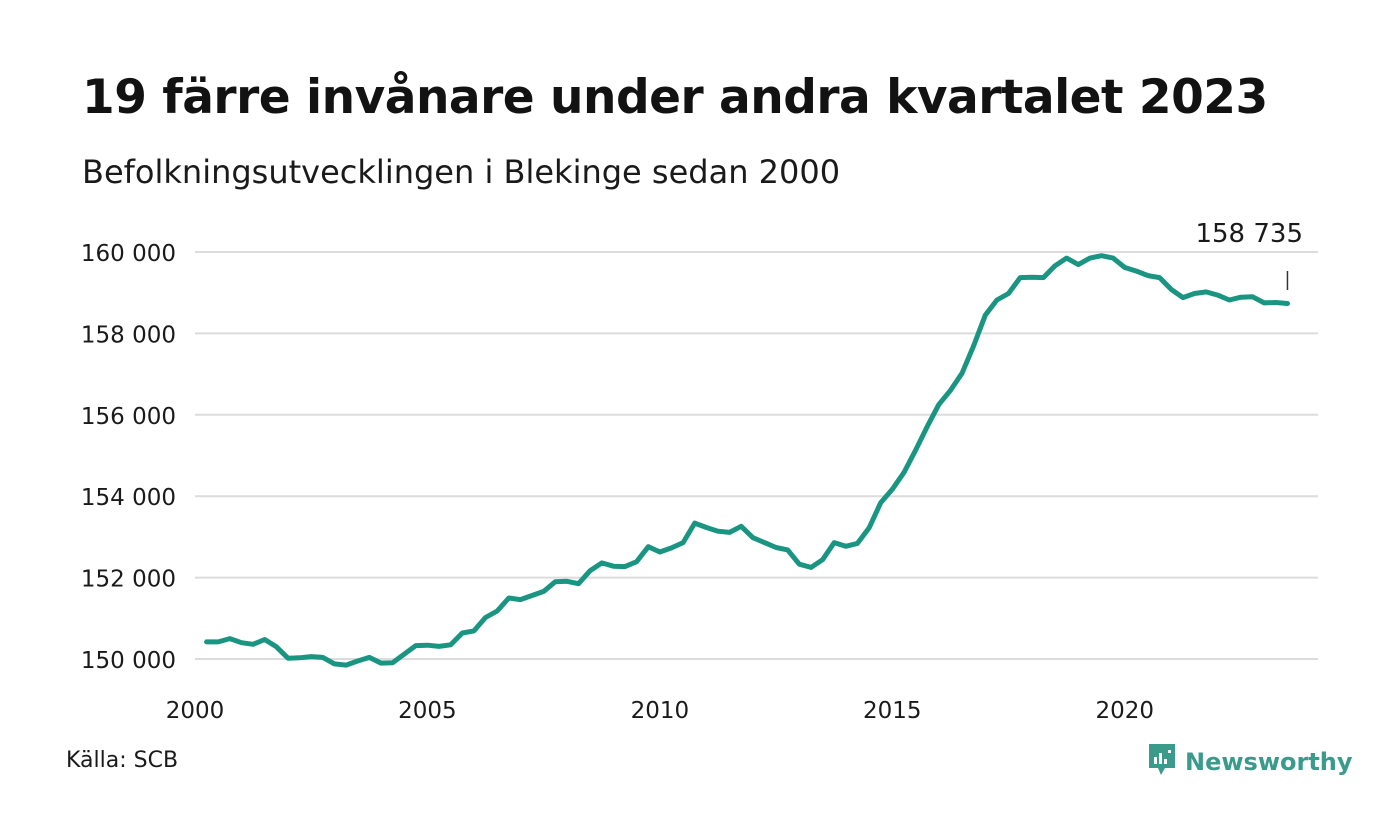  What do you see at coordinates (128, 661) in the screenshot?
I see `y-tick-label: 150 000` at bounding box center [128, 661].